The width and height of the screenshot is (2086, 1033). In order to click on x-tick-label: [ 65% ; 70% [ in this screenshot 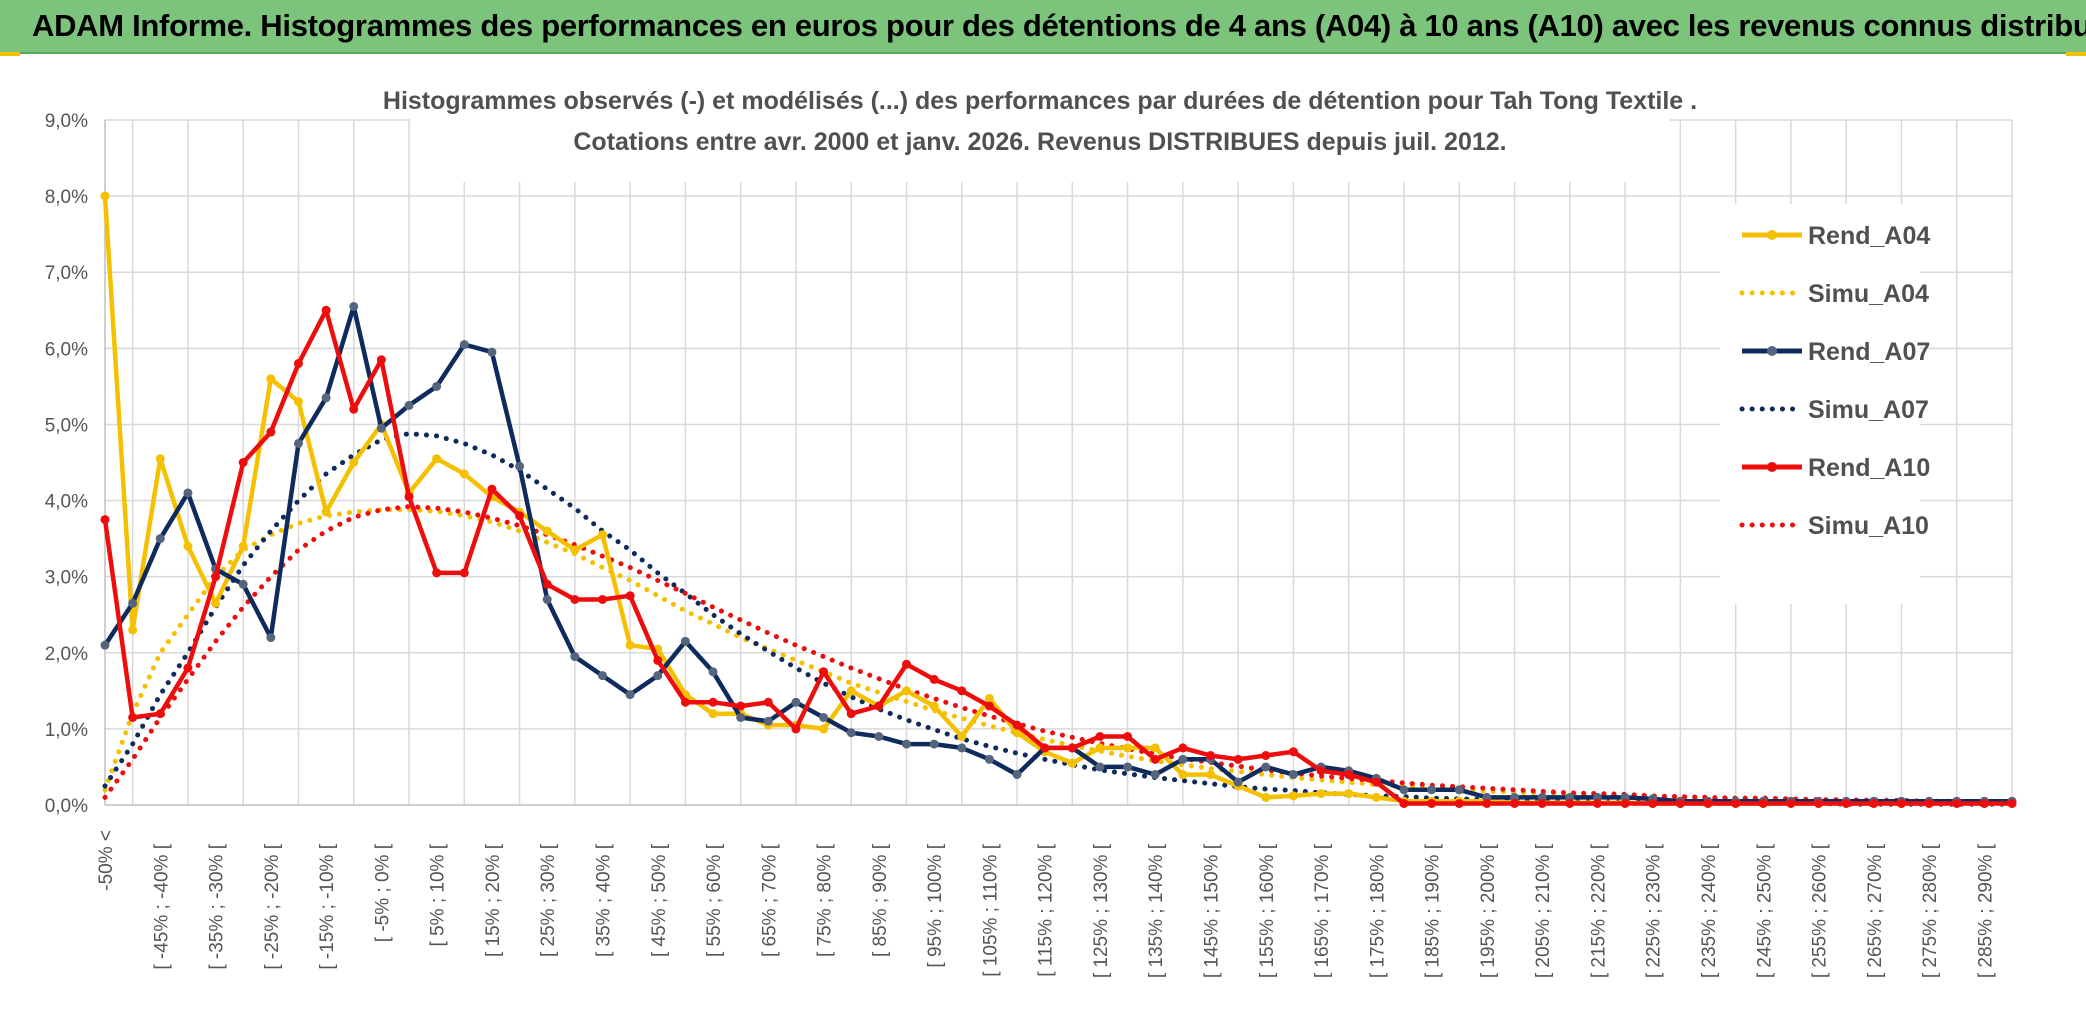, I will do `click(769, 900)`.